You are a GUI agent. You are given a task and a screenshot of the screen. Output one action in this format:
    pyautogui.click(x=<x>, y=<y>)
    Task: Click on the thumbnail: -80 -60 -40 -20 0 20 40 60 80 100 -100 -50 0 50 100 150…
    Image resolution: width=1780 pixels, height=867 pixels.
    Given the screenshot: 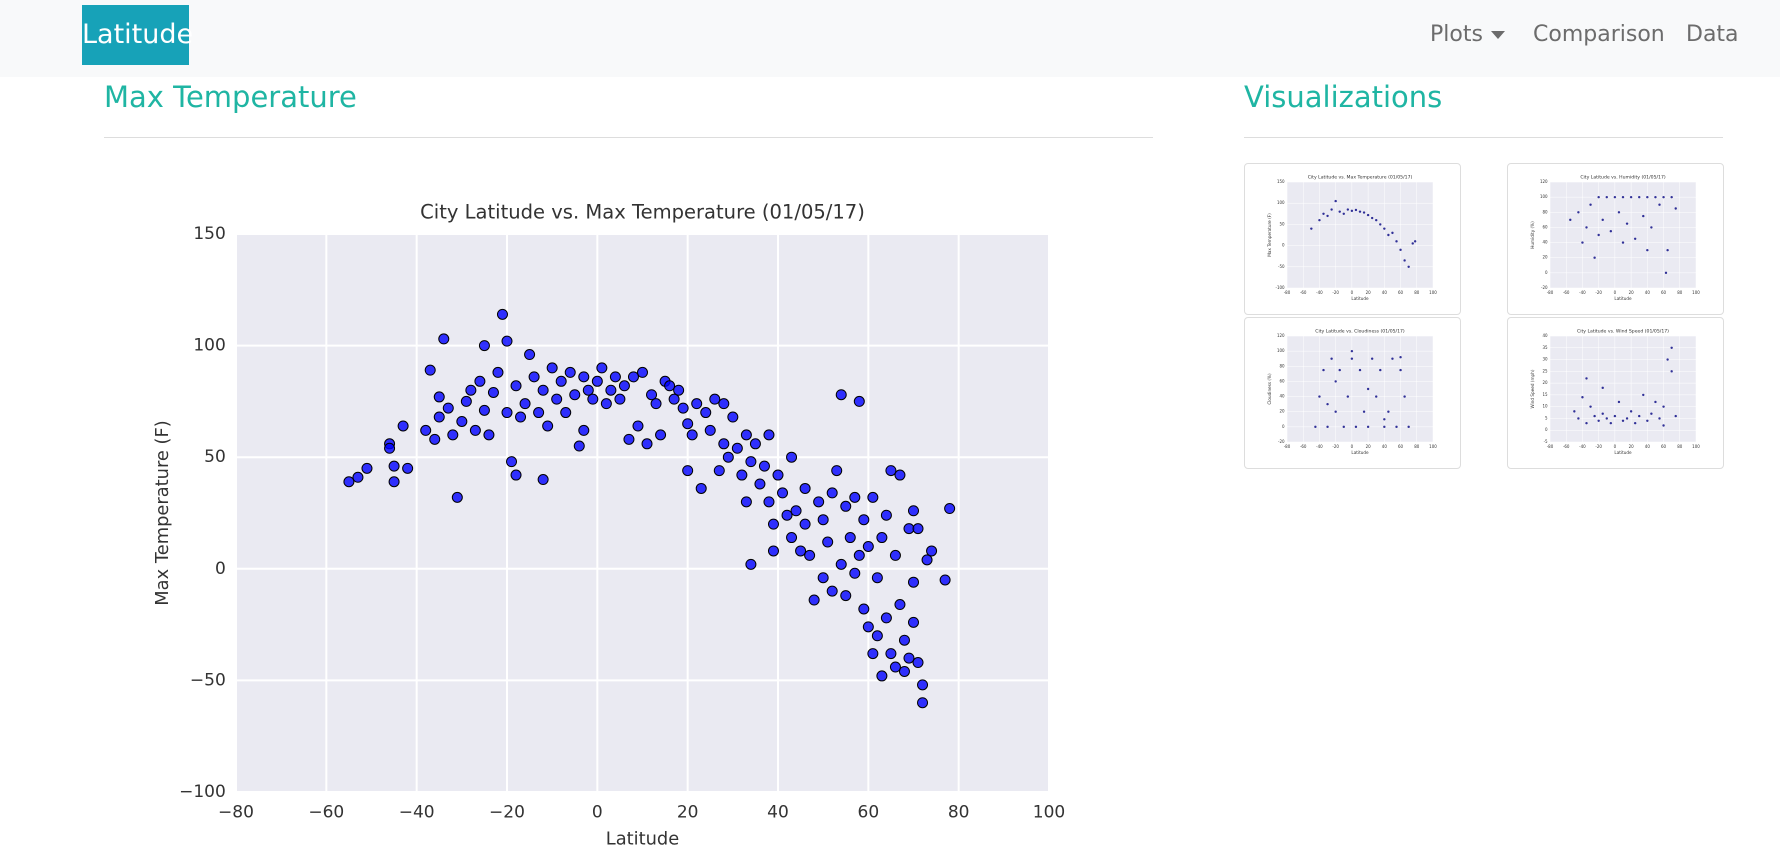 What is the action you would take?
    pyautogui.click(x=1352, y=239)
    